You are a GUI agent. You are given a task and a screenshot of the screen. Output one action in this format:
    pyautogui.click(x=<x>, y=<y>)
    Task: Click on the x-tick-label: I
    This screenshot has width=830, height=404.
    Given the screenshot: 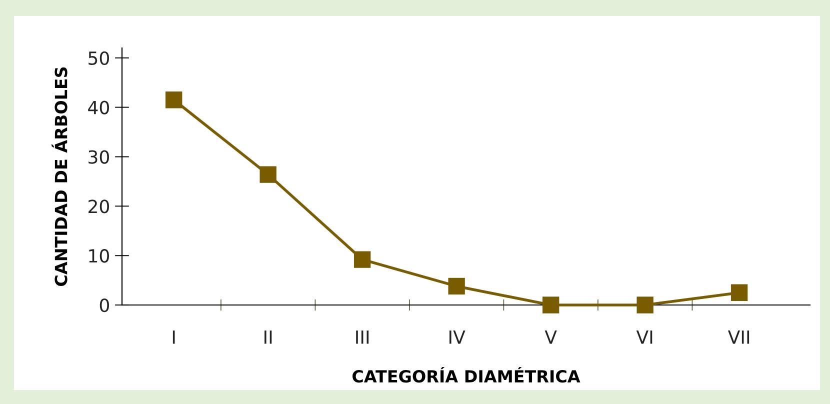 What is the action you would take?
    pyautogui.click(x=173, y=337)
    